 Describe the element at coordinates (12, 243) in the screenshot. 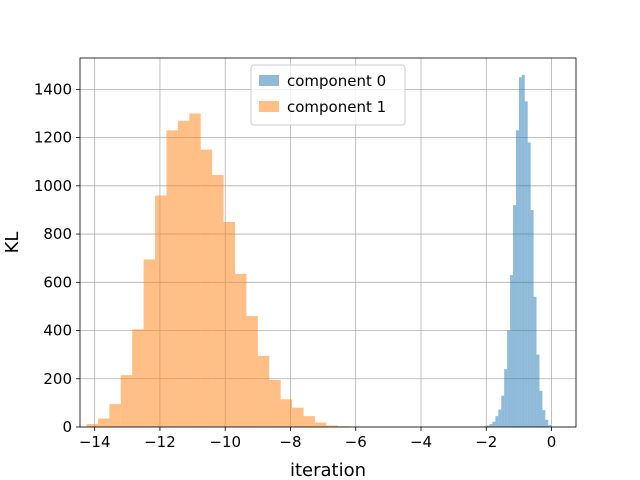

I see `y-axis-label: KL` at that location.